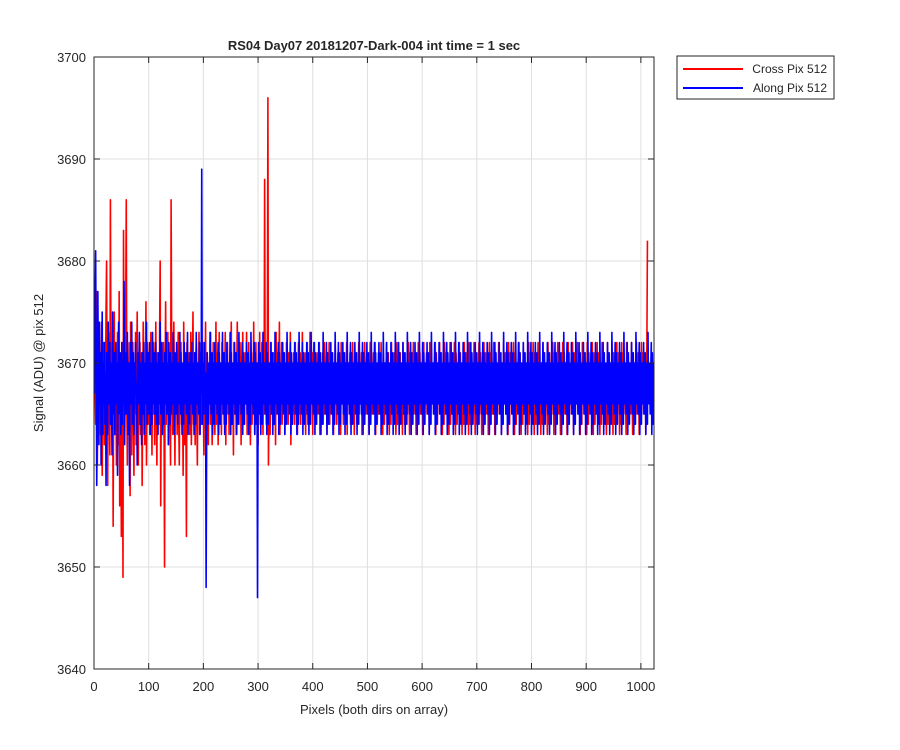  What do you see at coordinates (93, 686) in the screenshot?
I see `x-tick-label: 0` at bounding box center [93, 686].